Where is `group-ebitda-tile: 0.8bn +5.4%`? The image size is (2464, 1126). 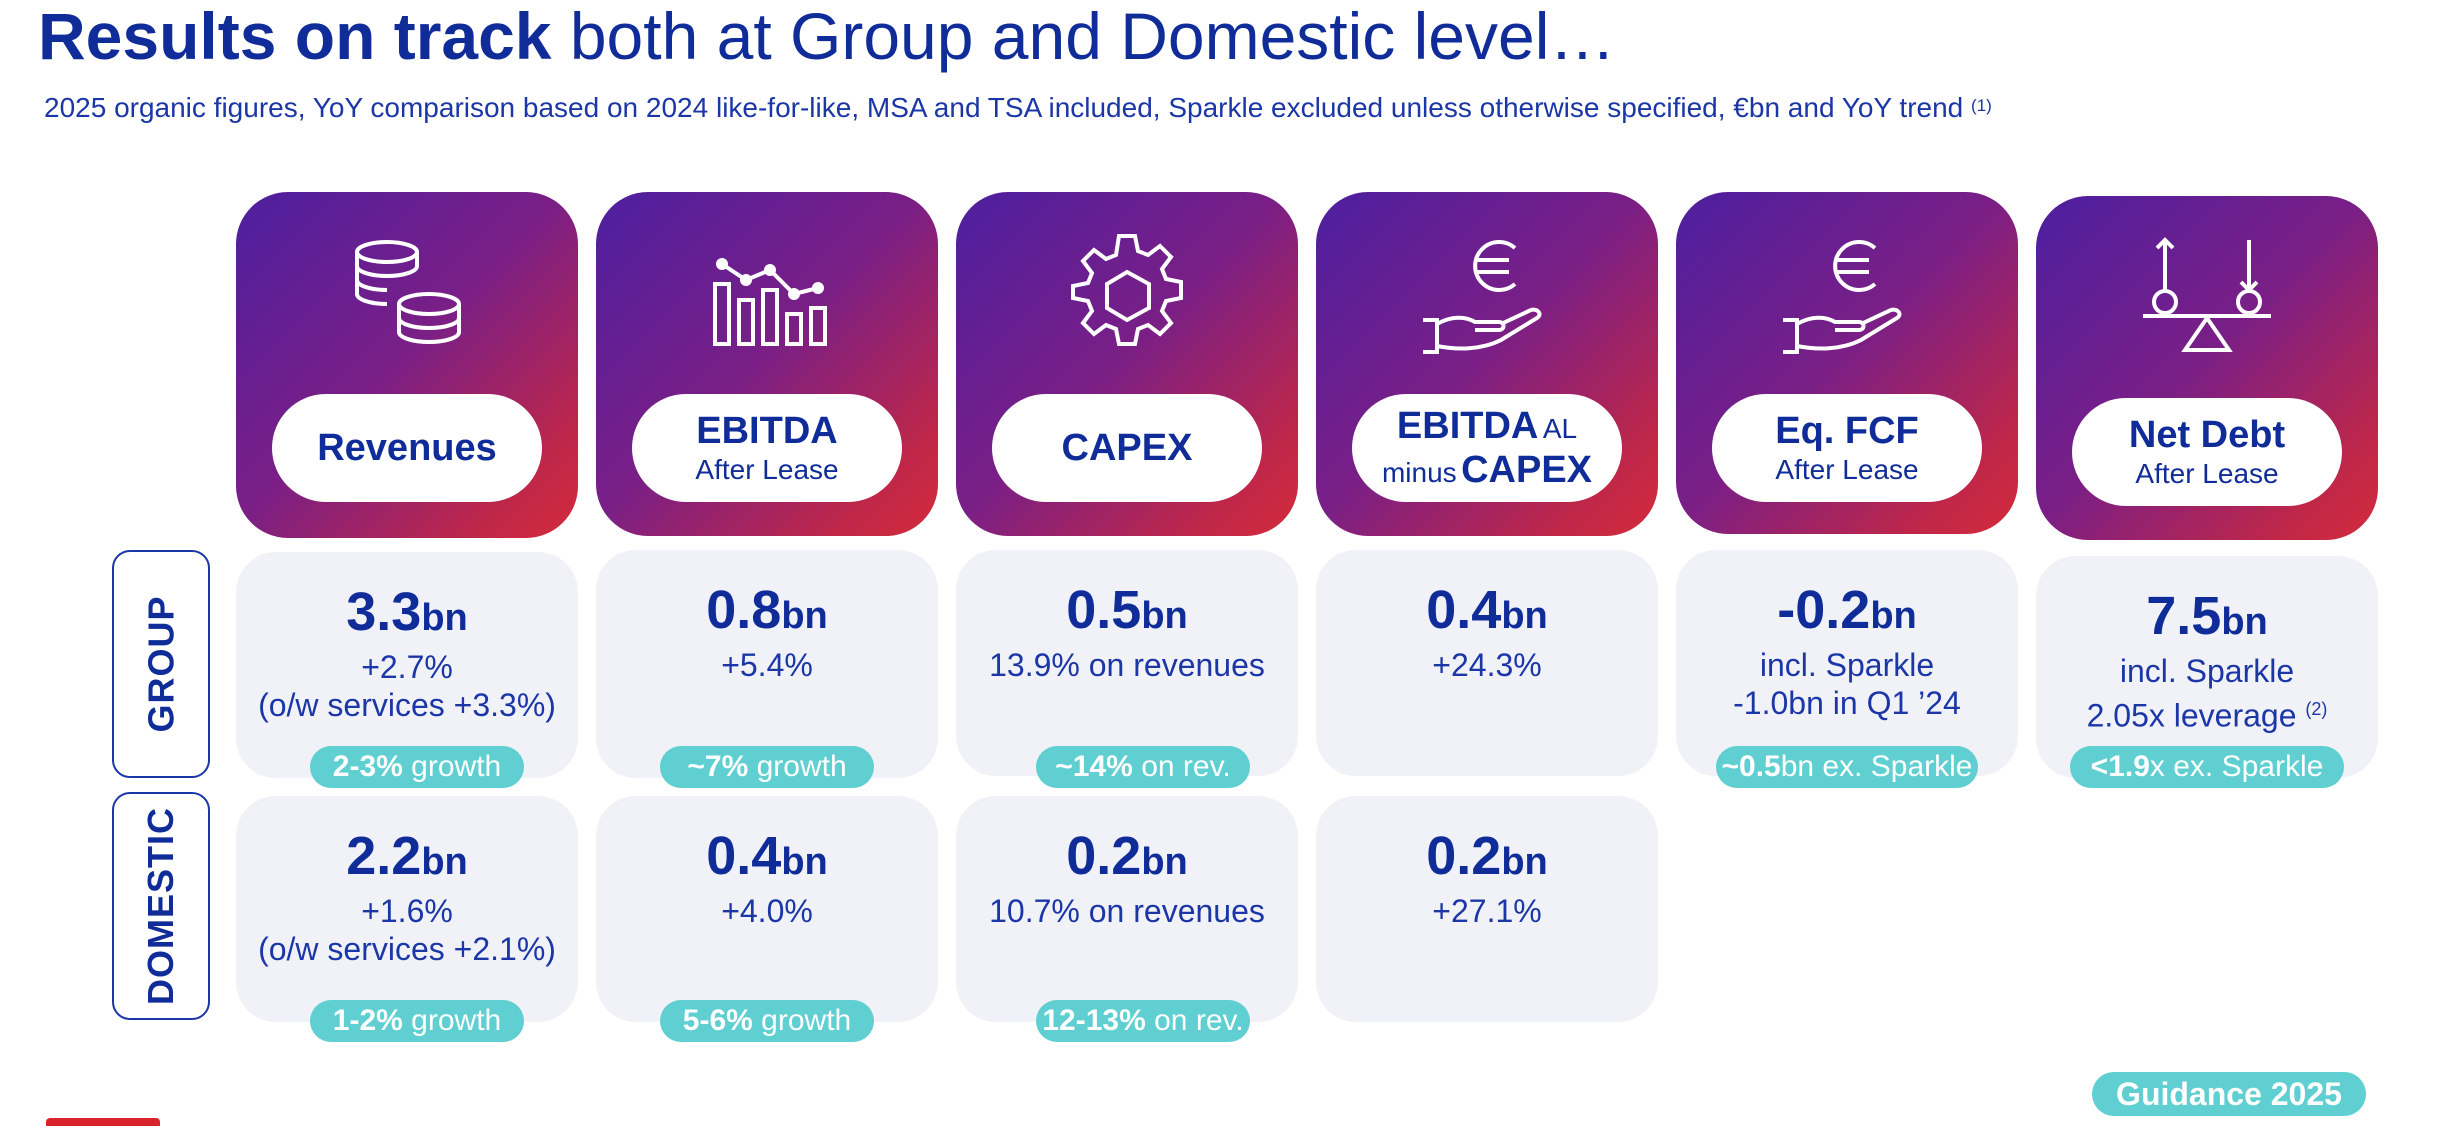
group-ebitda-tile: 0.8bn +5.4% is located at coordinates (767, 664).